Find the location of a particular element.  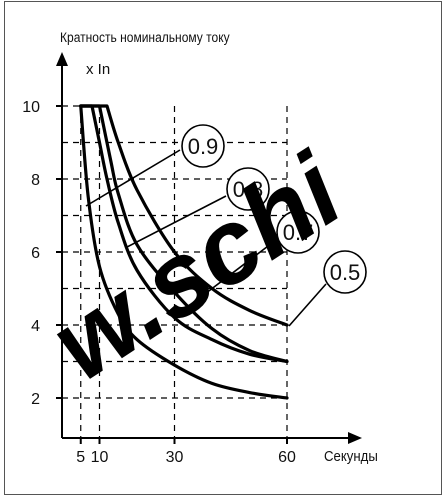

y-axis-label: x In is located at coordinates (98, 69).